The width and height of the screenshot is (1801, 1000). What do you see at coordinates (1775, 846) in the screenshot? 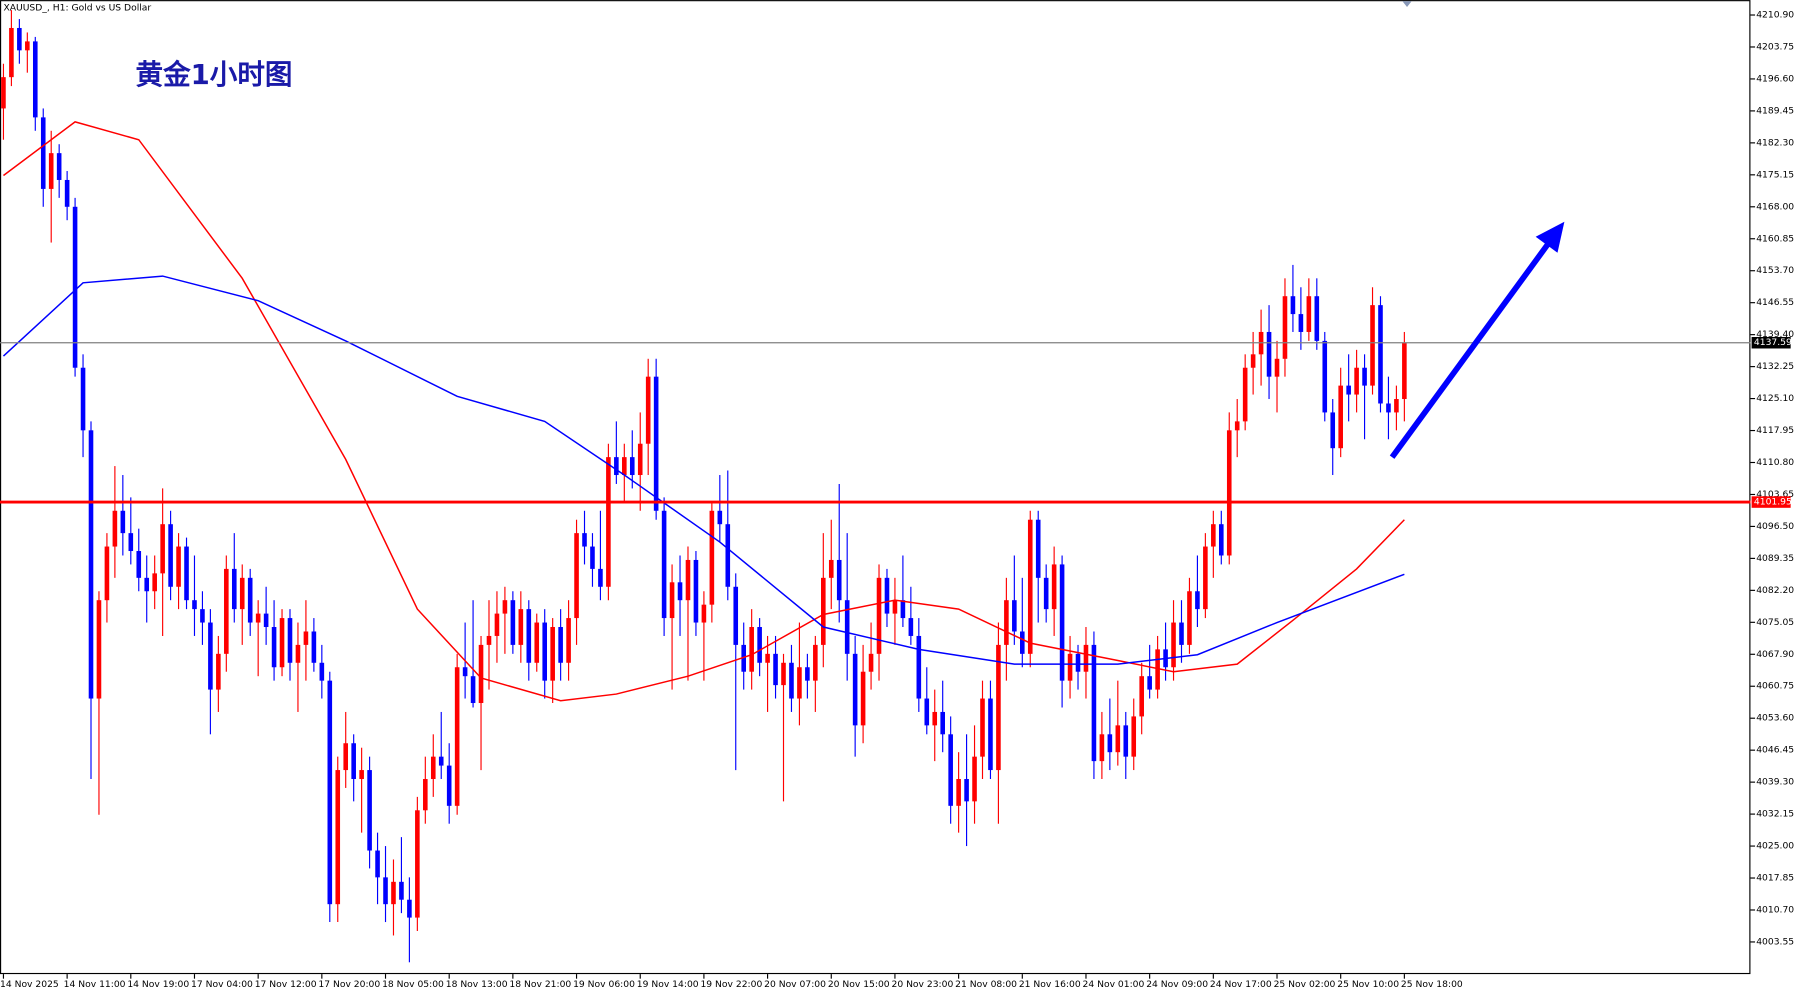
I see `y-tick-label: 4025.00` at bounding box center [1775, 846].